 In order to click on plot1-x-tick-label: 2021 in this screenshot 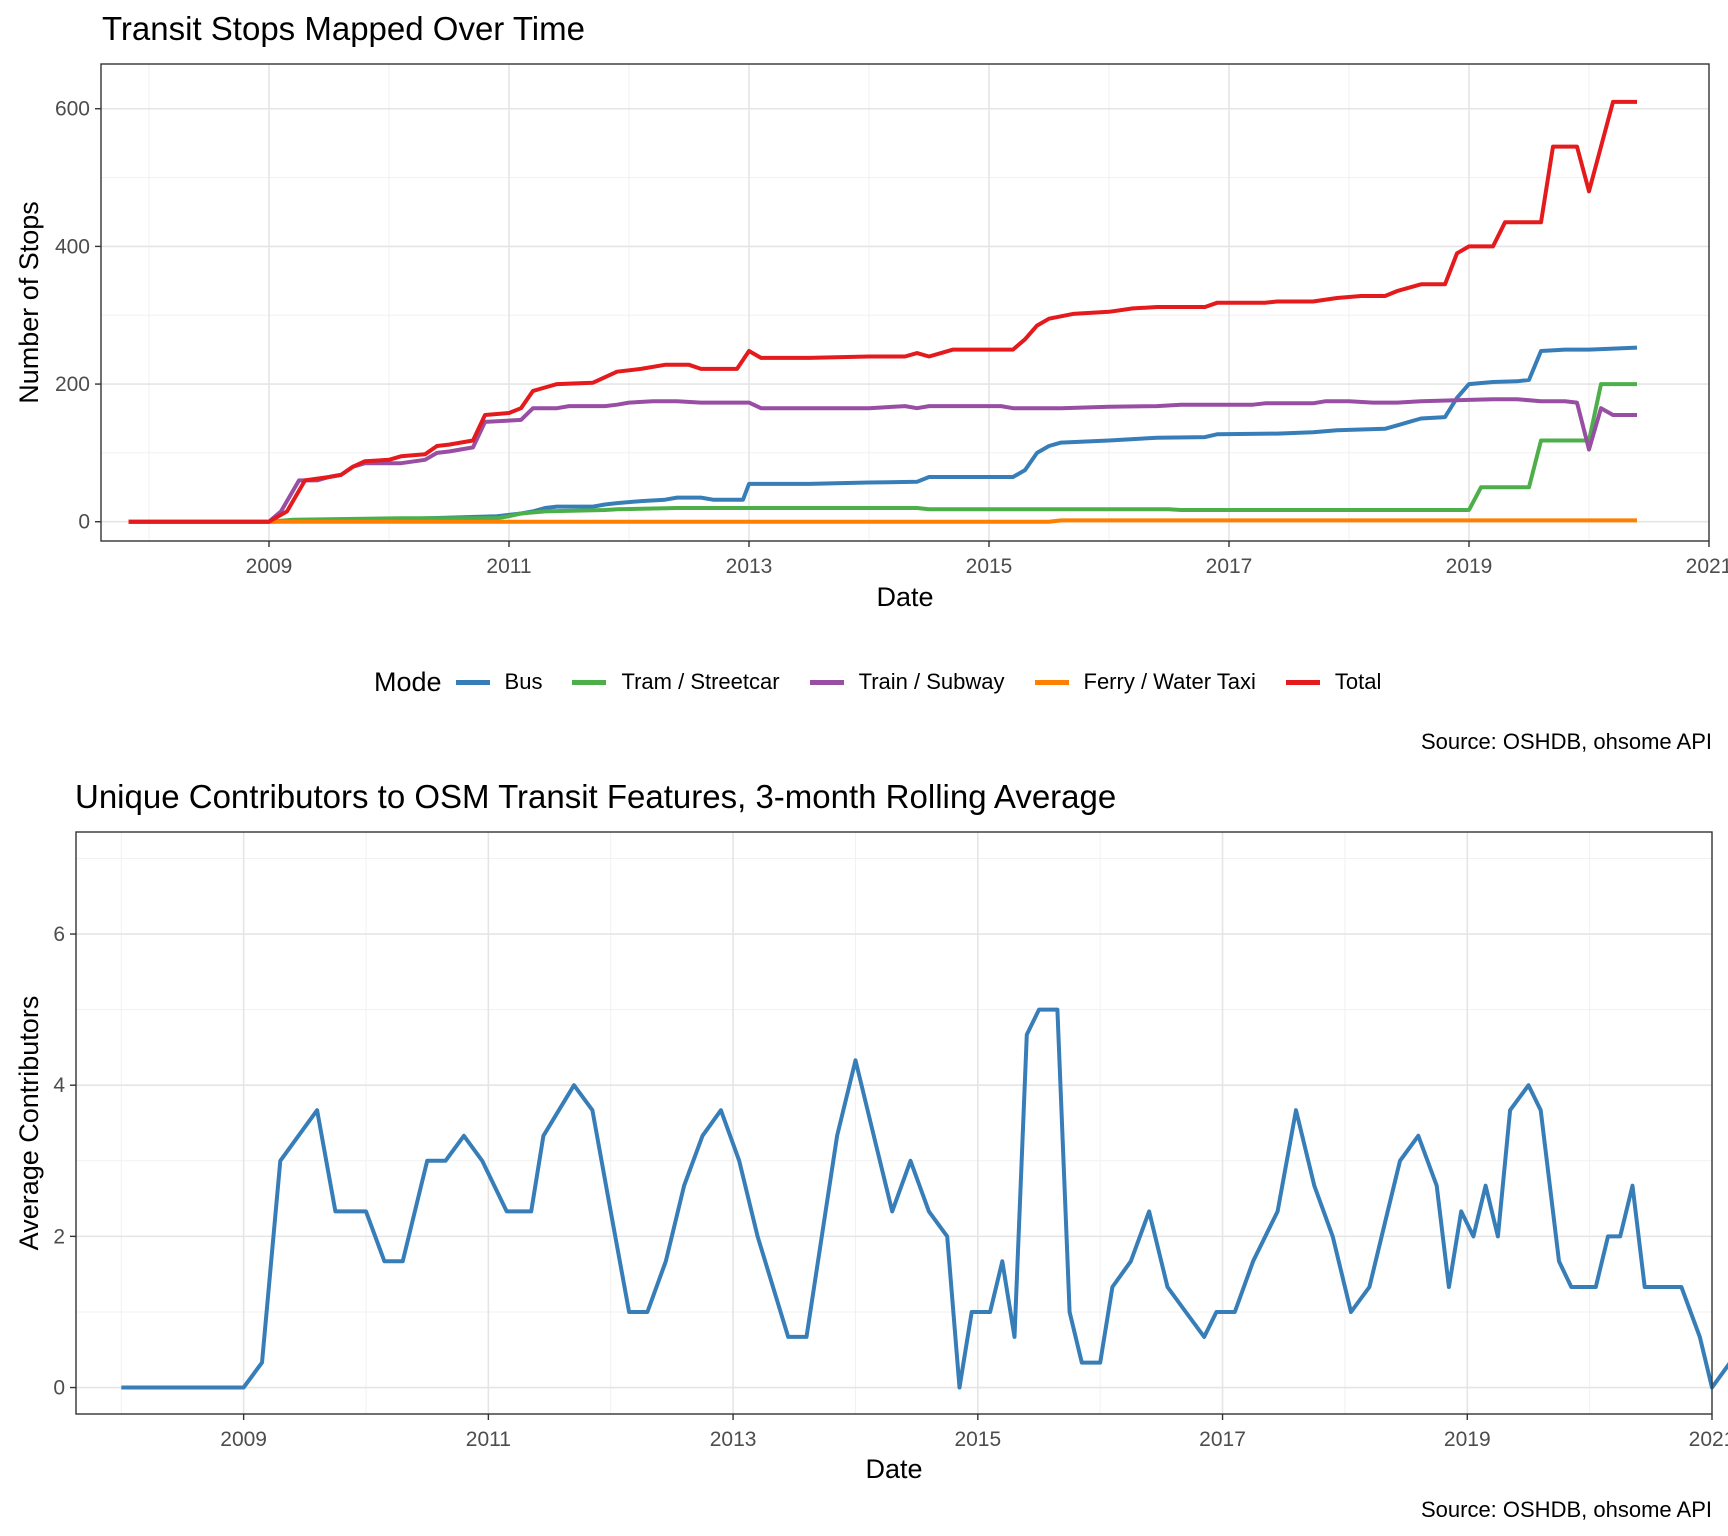, I will do `click(1707, 566)`.